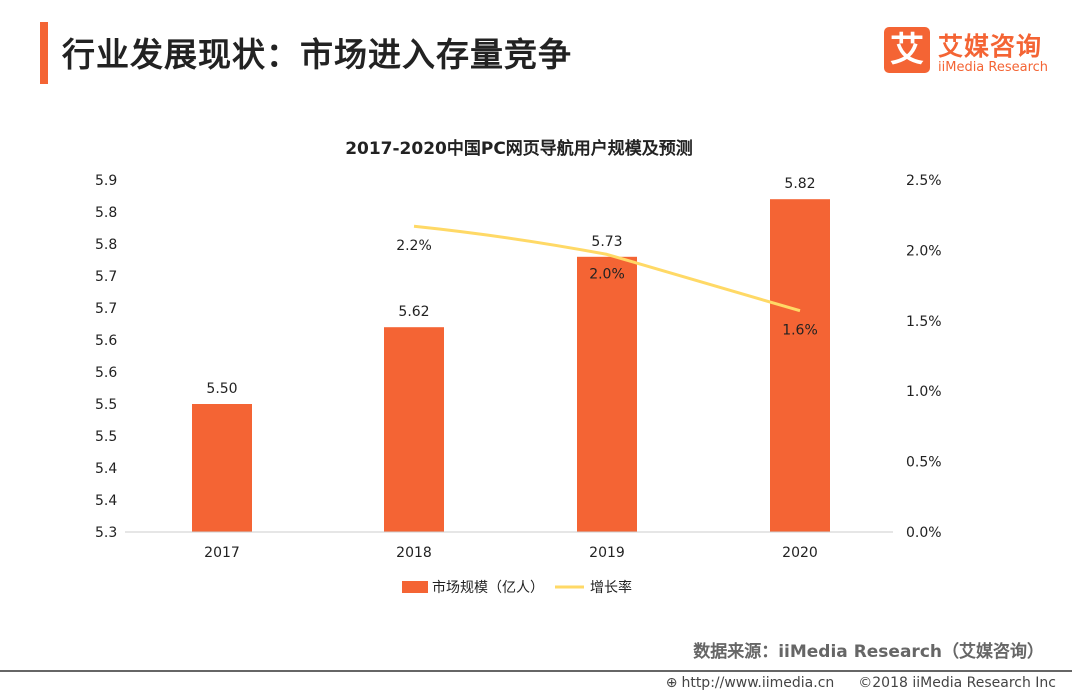  I want to click on right-tick-label: 2.0%, so click(924, 251).